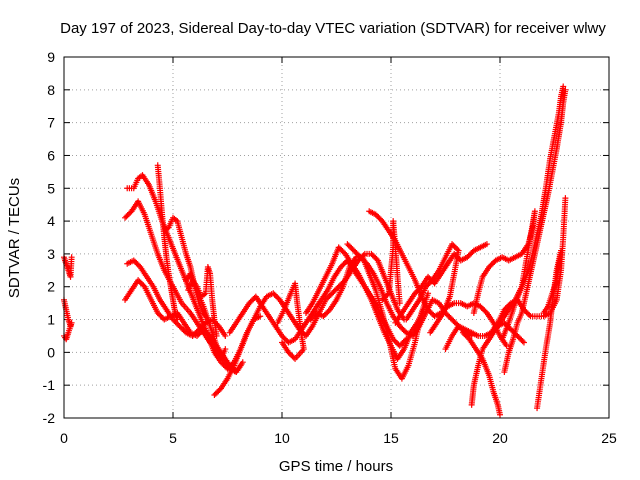 The height and width of the screenshot is (480, 640). I want to click on x-tick-label: 10, so click(282, 438).